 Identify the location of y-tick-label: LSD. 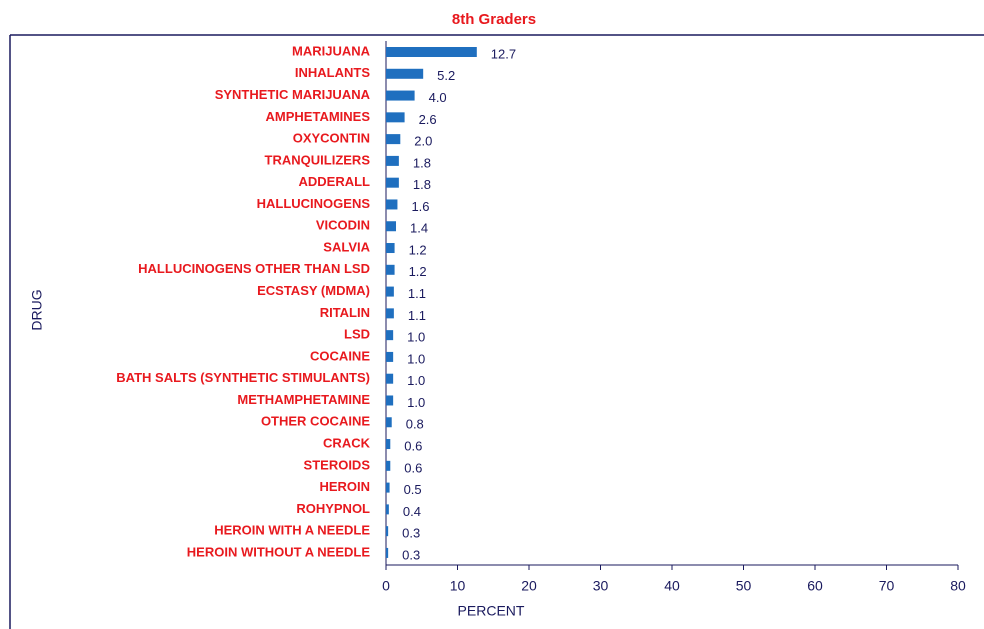
(357, 334).